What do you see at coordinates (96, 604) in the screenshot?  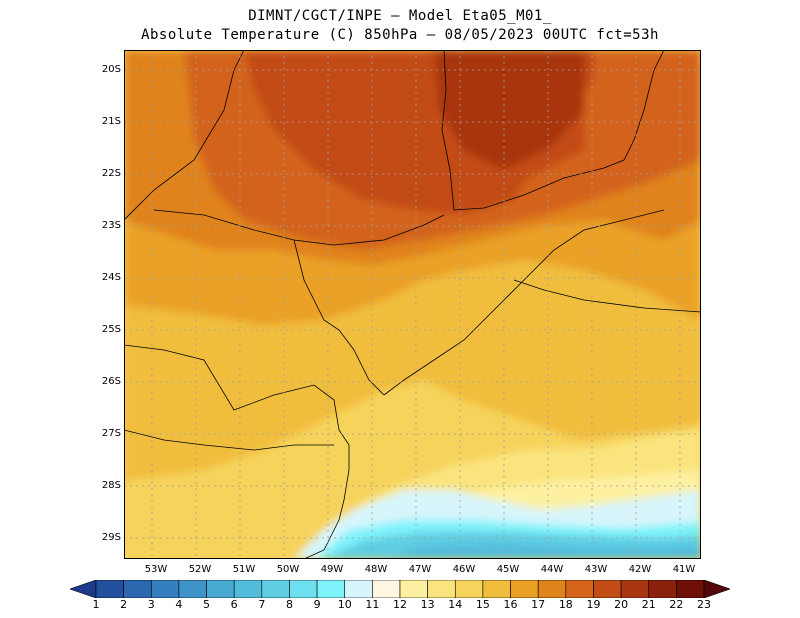 I see `colorbar-label: 1` at bounding box center [96, 604].